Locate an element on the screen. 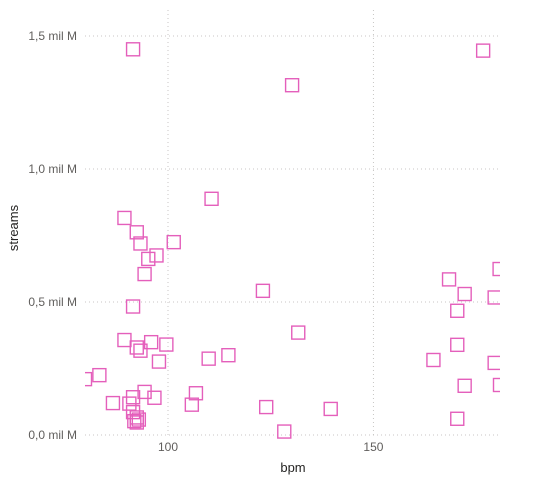 Image resolution: width=542 pixels, height=483 pixels. y-axis-ticks: 0,0 mil M 0,5 mil M 1,0 mil M 1,5 mil M is located at coordinates (52, 235).